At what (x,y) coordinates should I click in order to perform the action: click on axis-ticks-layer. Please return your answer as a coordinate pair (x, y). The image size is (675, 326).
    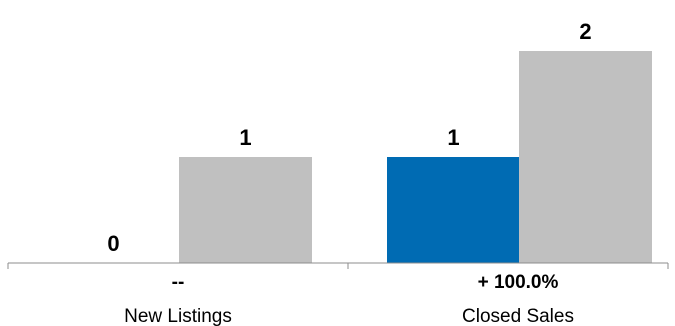
    Looking at the image, I should click on (338, 266).